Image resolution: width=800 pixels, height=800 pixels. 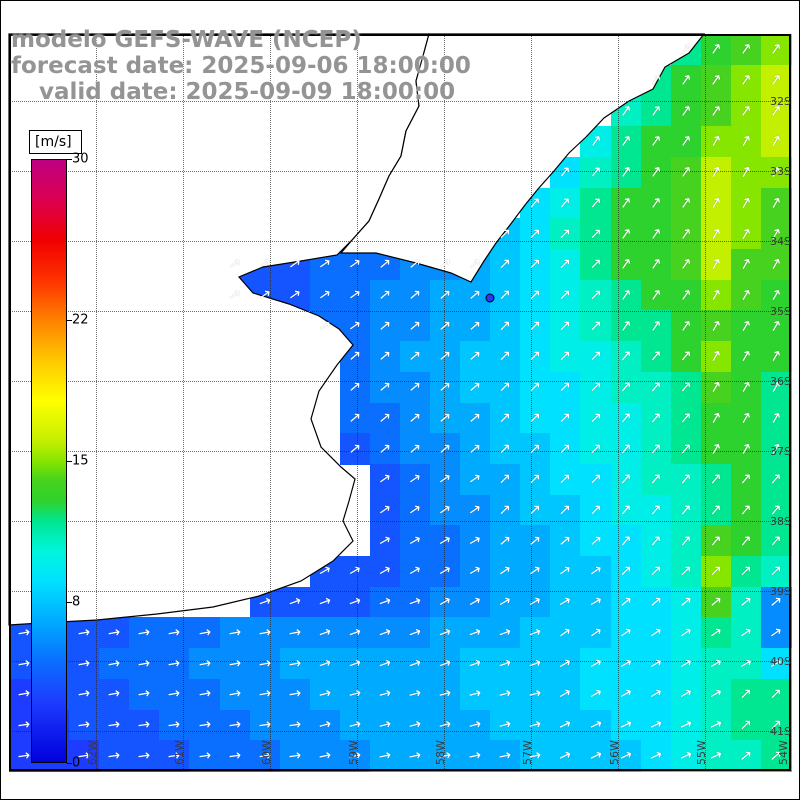 I want to click on longitude-label: 60W, so click(x=266, y=752).